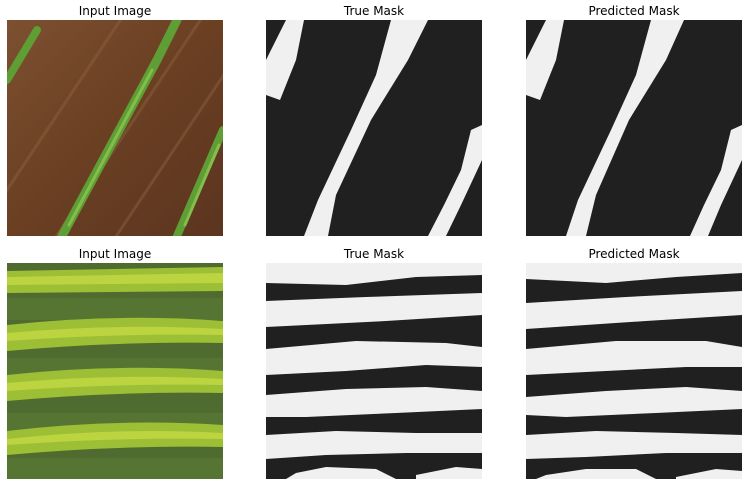  What do you see at coordinates (374, 11) in the screenshot?
I see `row1-true-mask-title: True Mask` at bounding box center [374, 11].